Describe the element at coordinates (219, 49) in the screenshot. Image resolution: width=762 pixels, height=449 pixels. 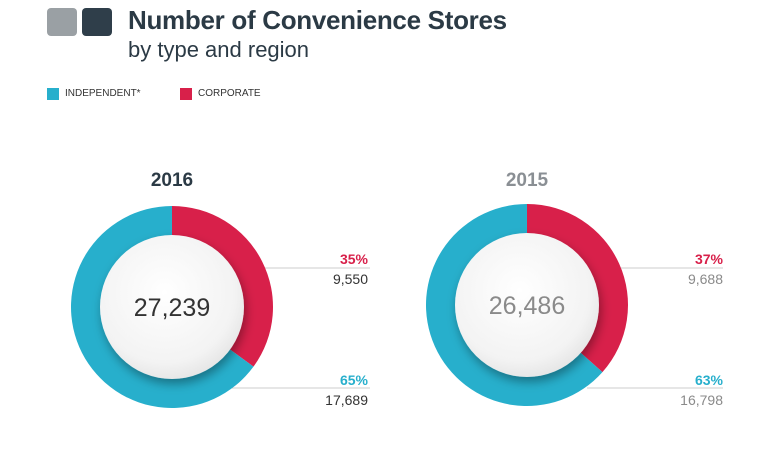
I see `chart-subtitle: by type and region` at that location.